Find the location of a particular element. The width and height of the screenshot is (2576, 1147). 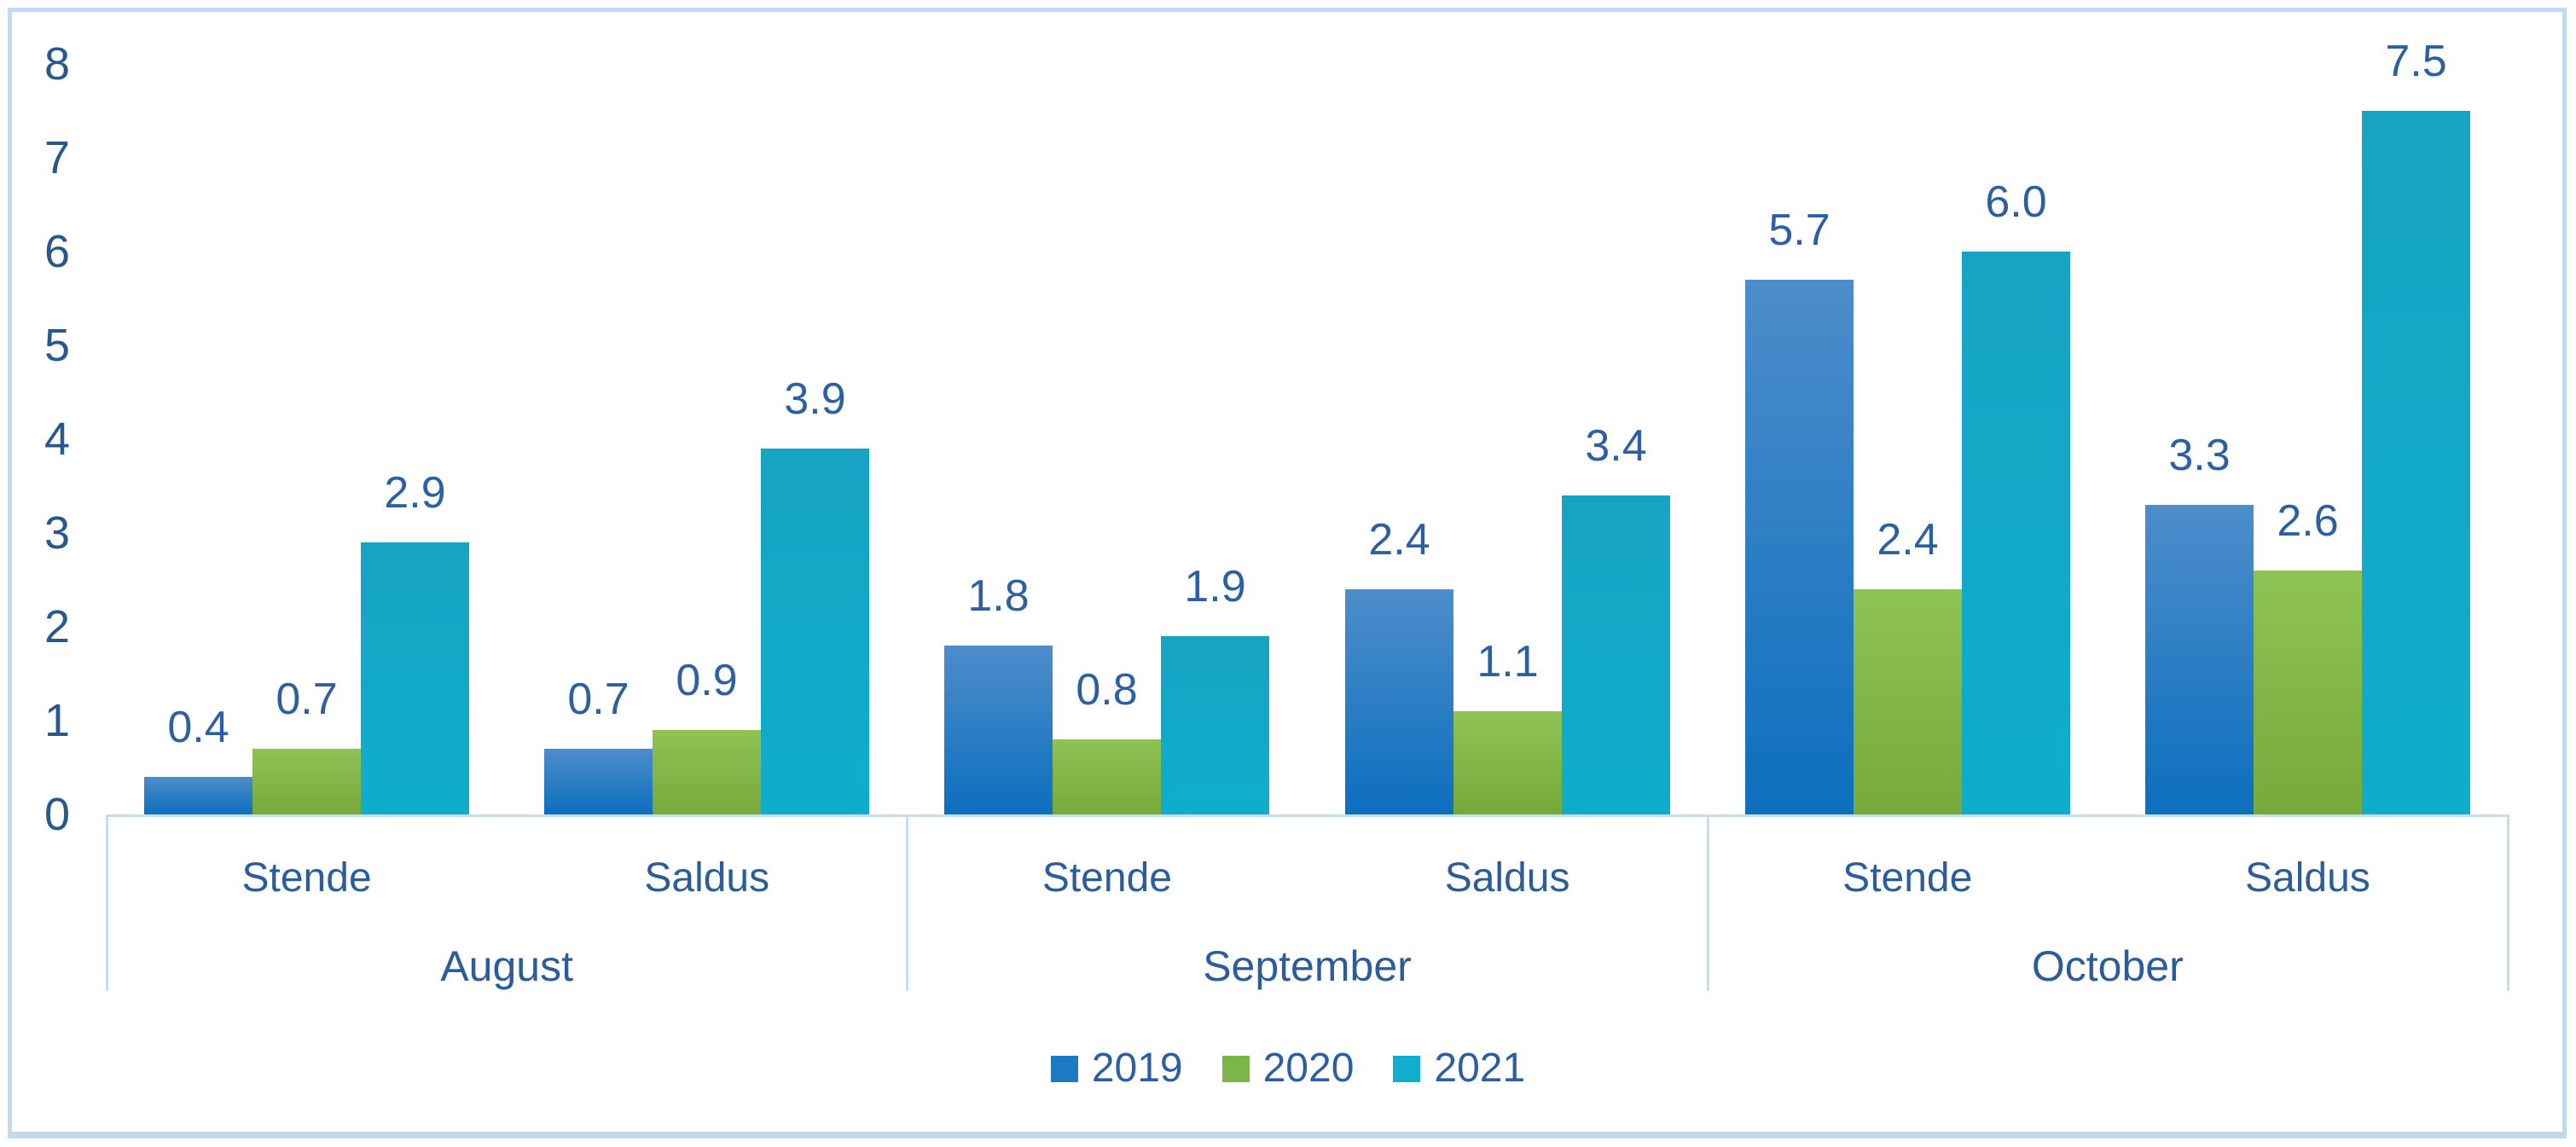

y-axis-tick-label: 1 is located at coordinates (57, 720).